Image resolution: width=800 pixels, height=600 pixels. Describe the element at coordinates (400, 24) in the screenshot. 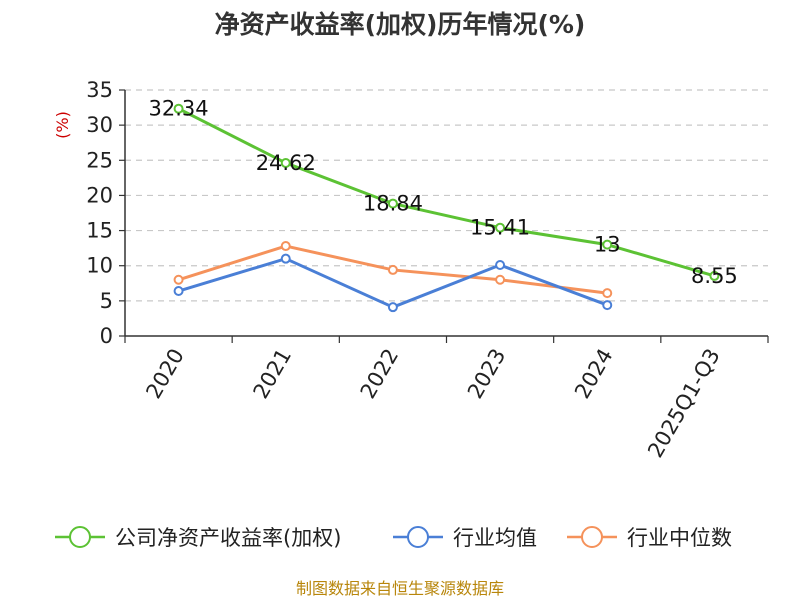

I see `chart-title: 净资产收益率(加权)历年情况(%)` at that location.